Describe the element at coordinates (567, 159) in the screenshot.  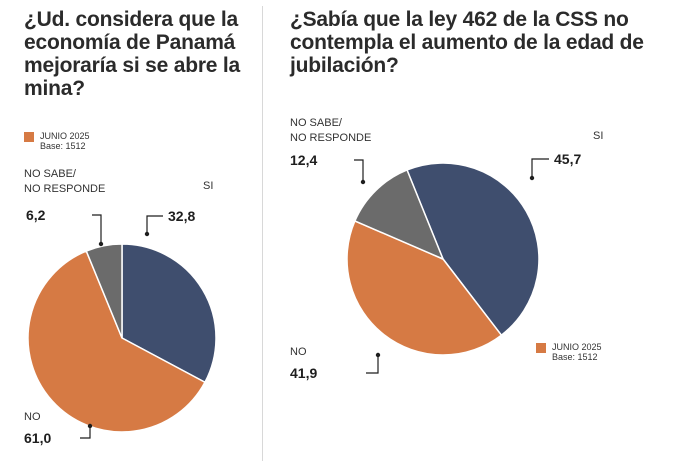
I see `slice-value-si: 45,7` at that location.